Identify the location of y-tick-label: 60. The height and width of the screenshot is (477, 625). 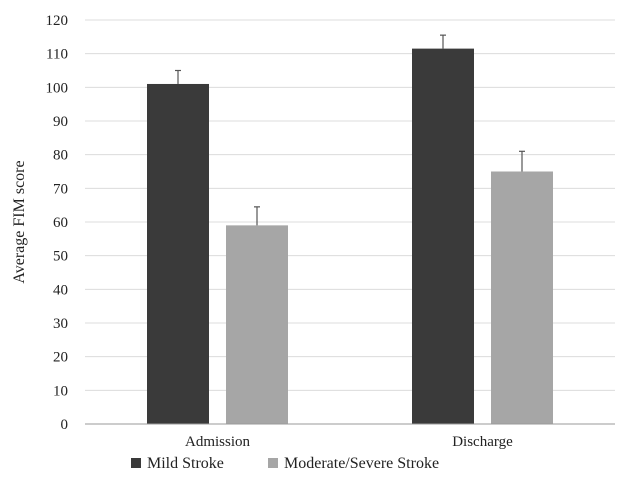
(60, 223).